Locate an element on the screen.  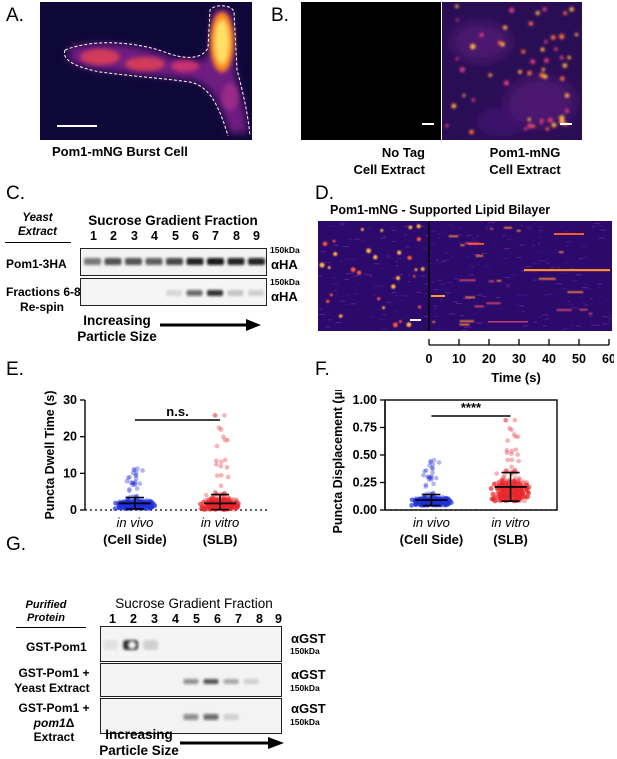
tick-label: 40 is located at coordinates (549, 359).